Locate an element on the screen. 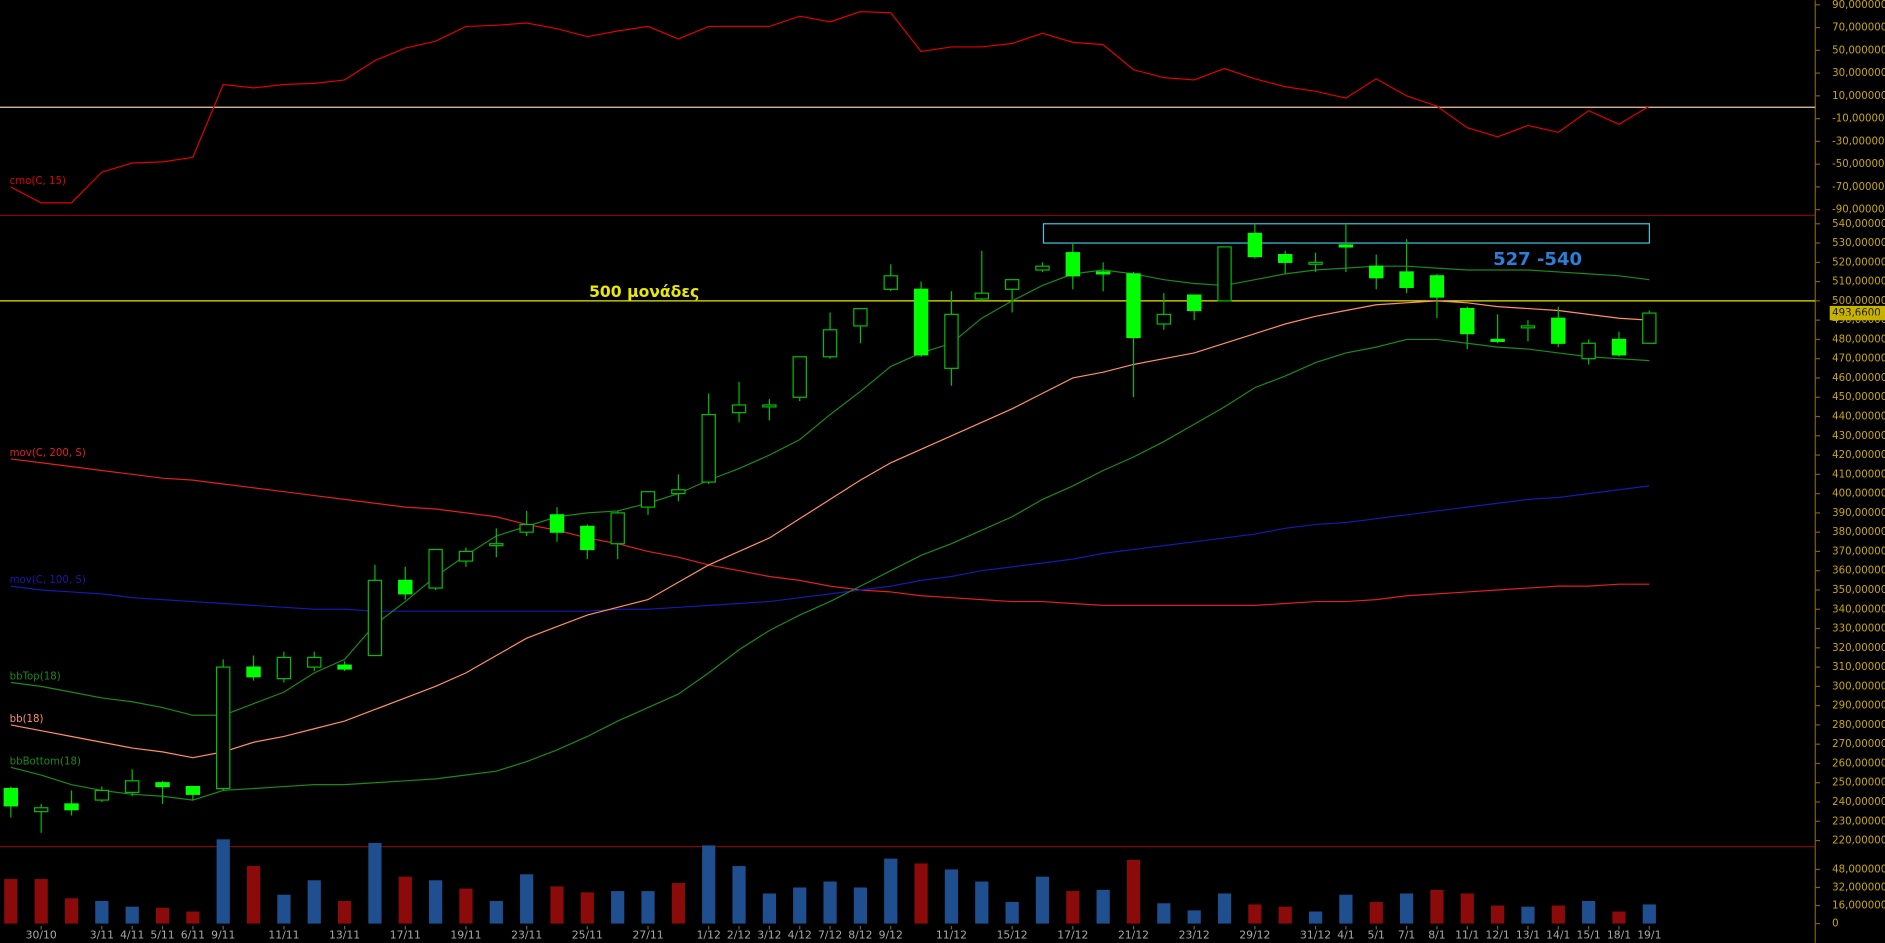 This screenshot has width=1885, height=943. x-tick-label: 7/12 is located at coordinates (830, 935).